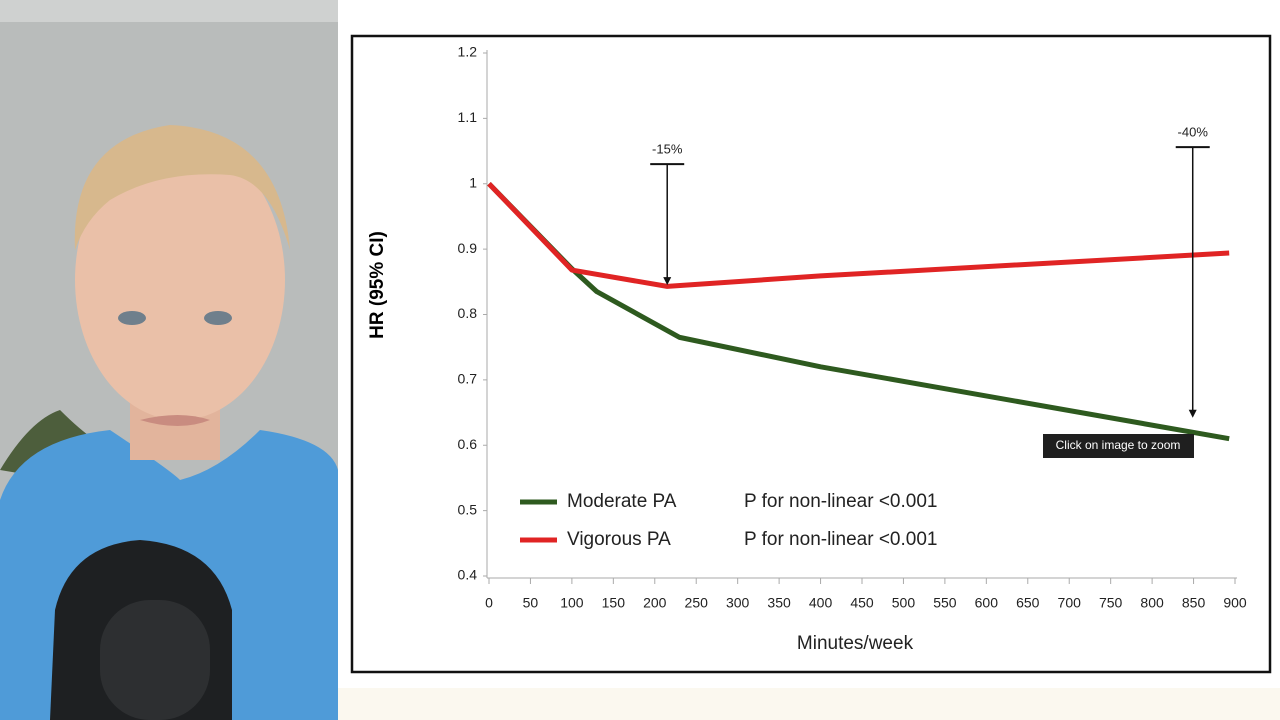 This screenshot has height=720, width=1280. Describe the element at coordinates (655, 603) in the screenshot. I see `x-tick-label: 200` at that location.